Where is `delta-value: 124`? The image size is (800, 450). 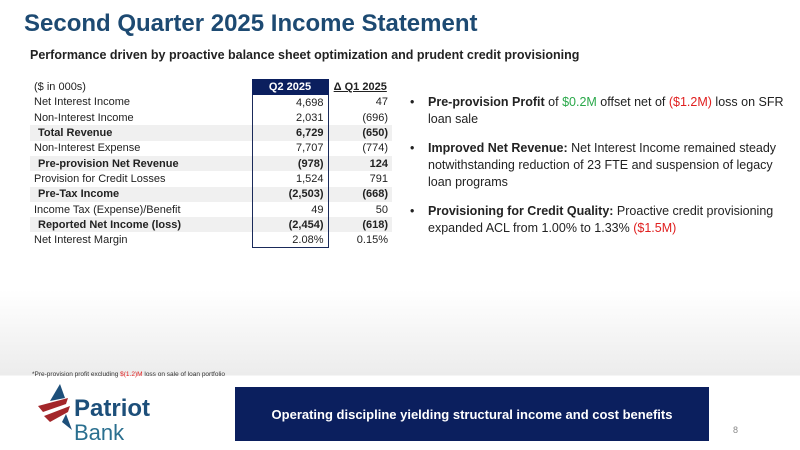 delta-value: 124 is located at coordinates (360, 163).